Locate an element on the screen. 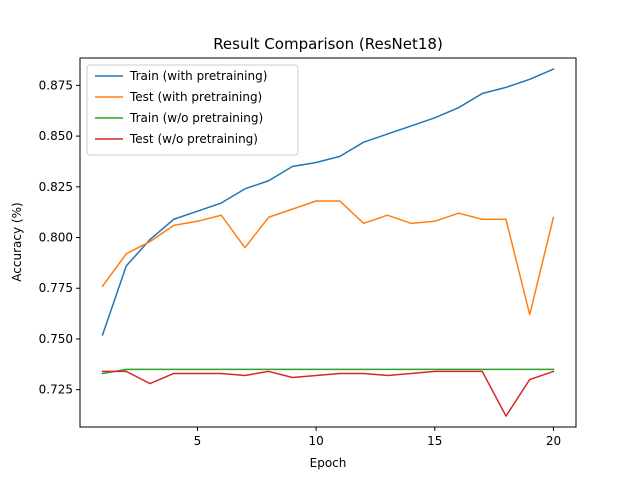 The height and width of the screenshot is (480, 640). chart-title: Result Comparison (ResNet18) is located at coordinates (328, 44).